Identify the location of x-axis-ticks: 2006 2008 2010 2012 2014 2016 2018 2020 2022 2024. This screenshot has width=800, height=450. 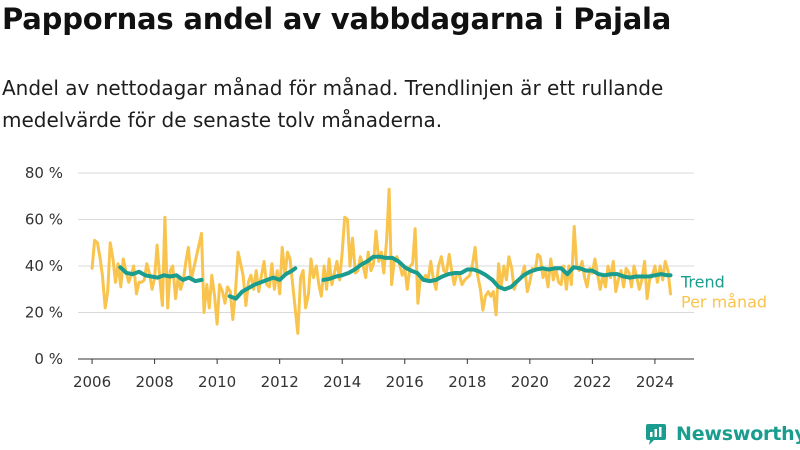
(373, 375).